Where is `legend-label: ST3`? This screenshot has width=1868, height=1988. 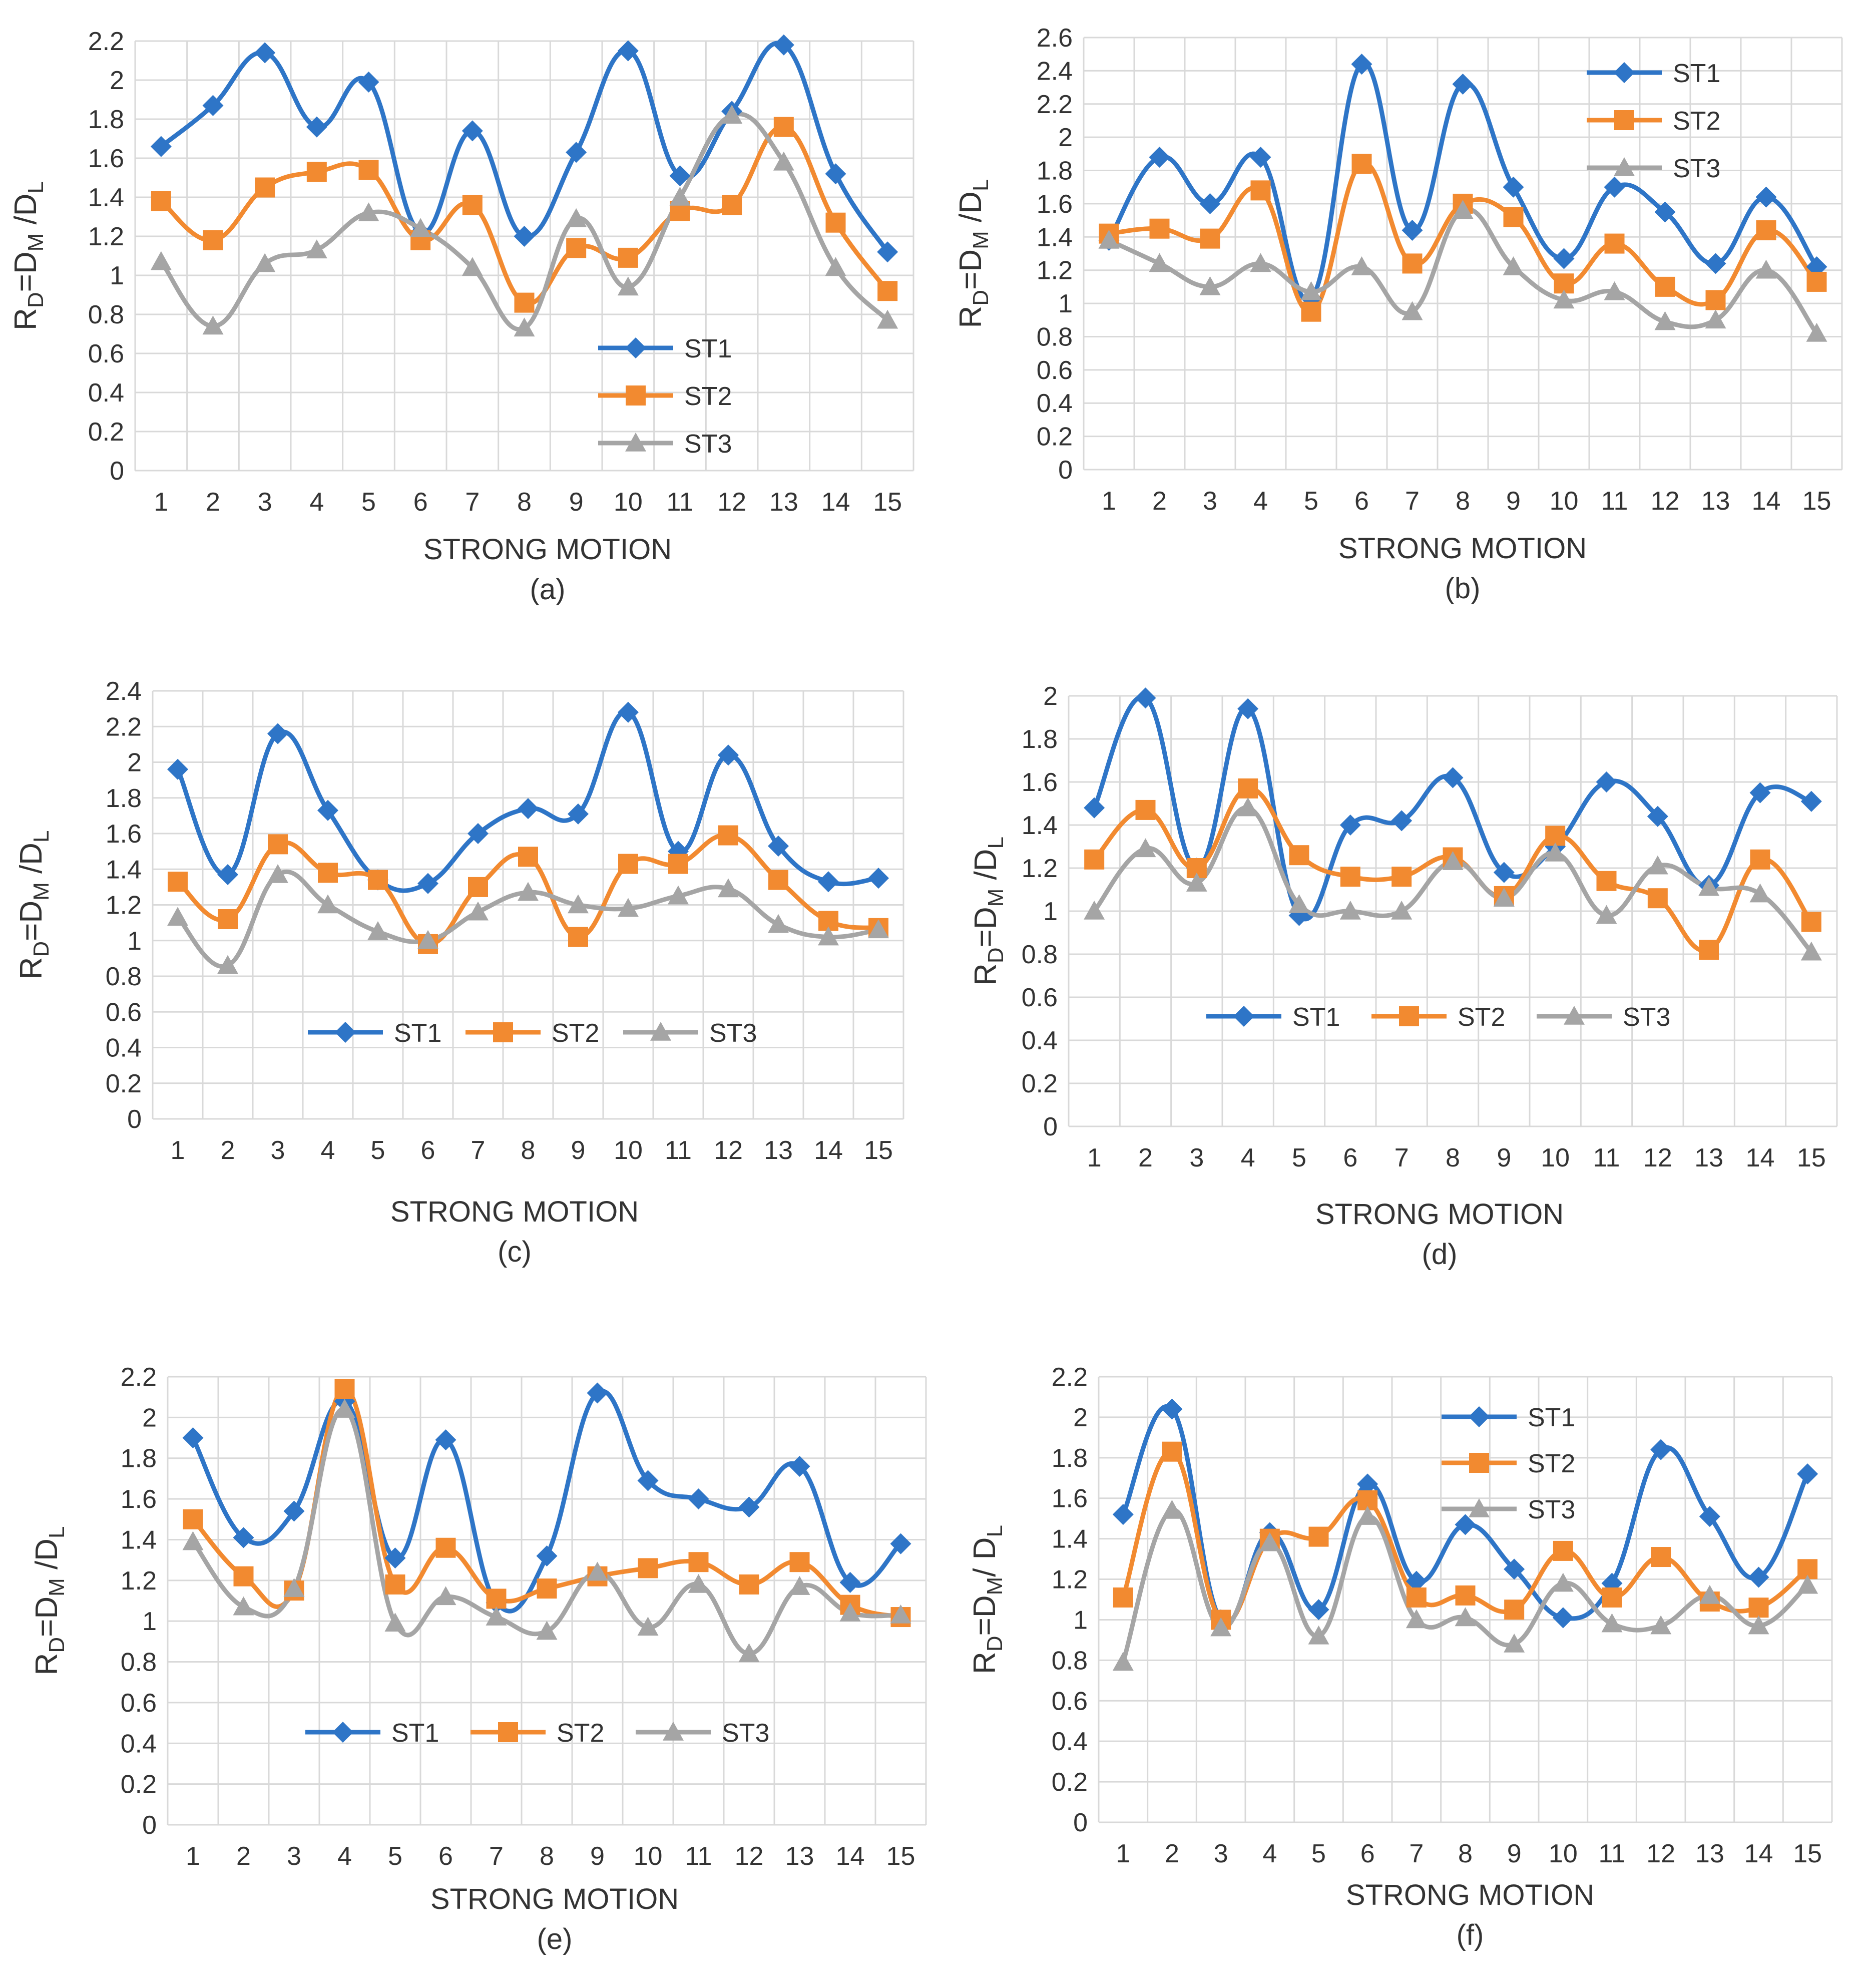
legend-label: ST3 is located at coordinates (1647, 1017).